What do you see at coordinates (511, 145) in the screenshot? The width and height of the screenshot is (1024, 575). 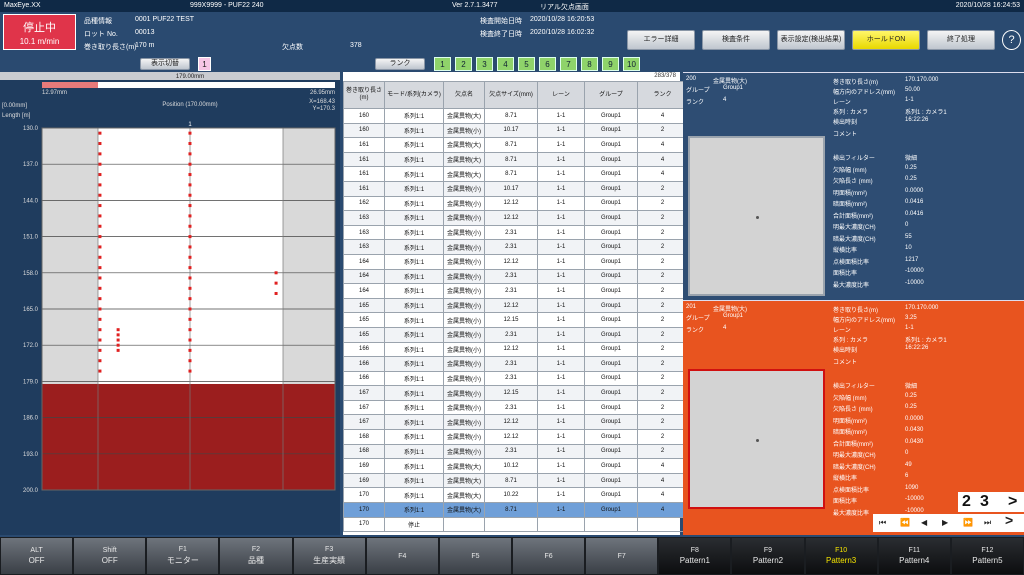 I see `table-cell: 8.71` at bounding box center [511, 145].